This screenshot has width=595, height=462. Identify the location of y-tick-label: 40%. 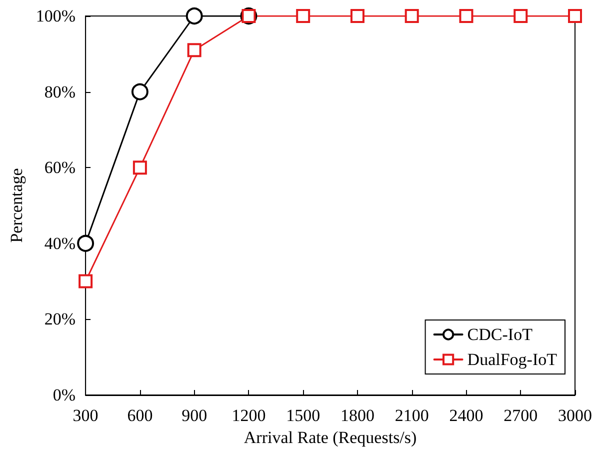
(60, 243).